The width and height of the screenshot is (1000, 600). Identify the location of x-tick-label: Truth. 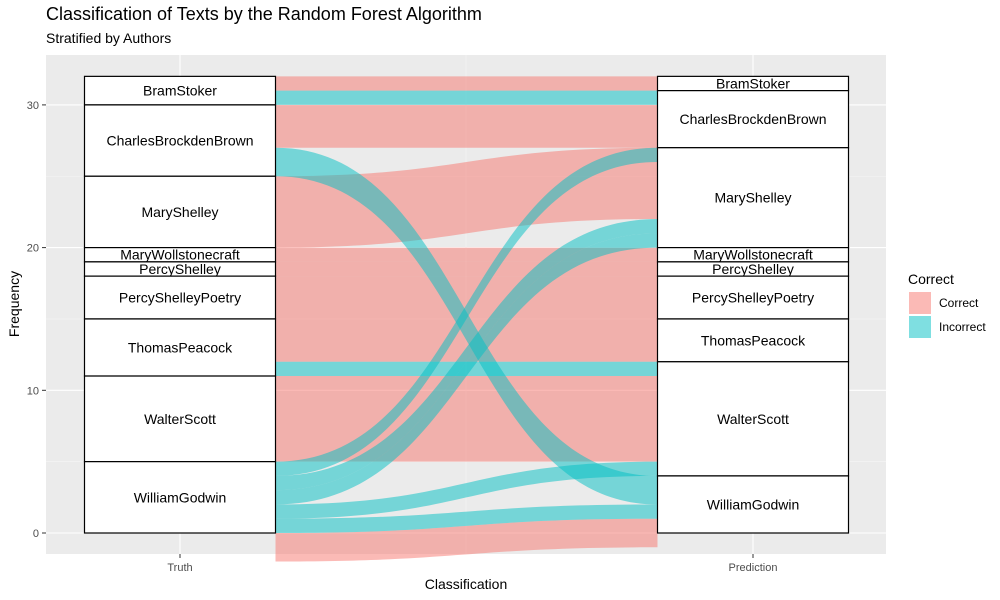
(179, 568).